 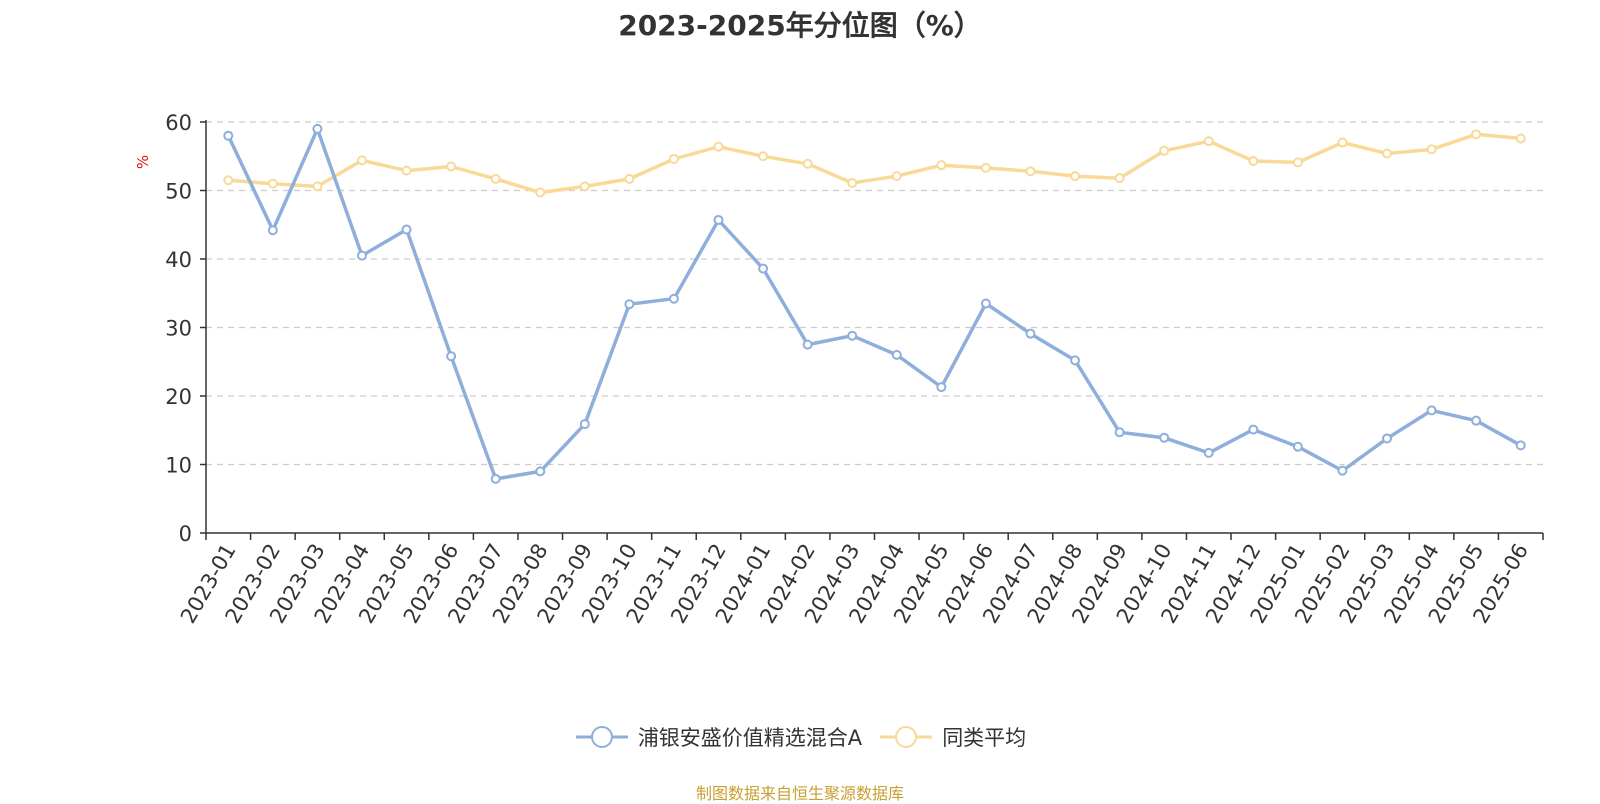 I want to click on chart-title: 2023-2025年分位图（%）, so click(x=800, y=25).